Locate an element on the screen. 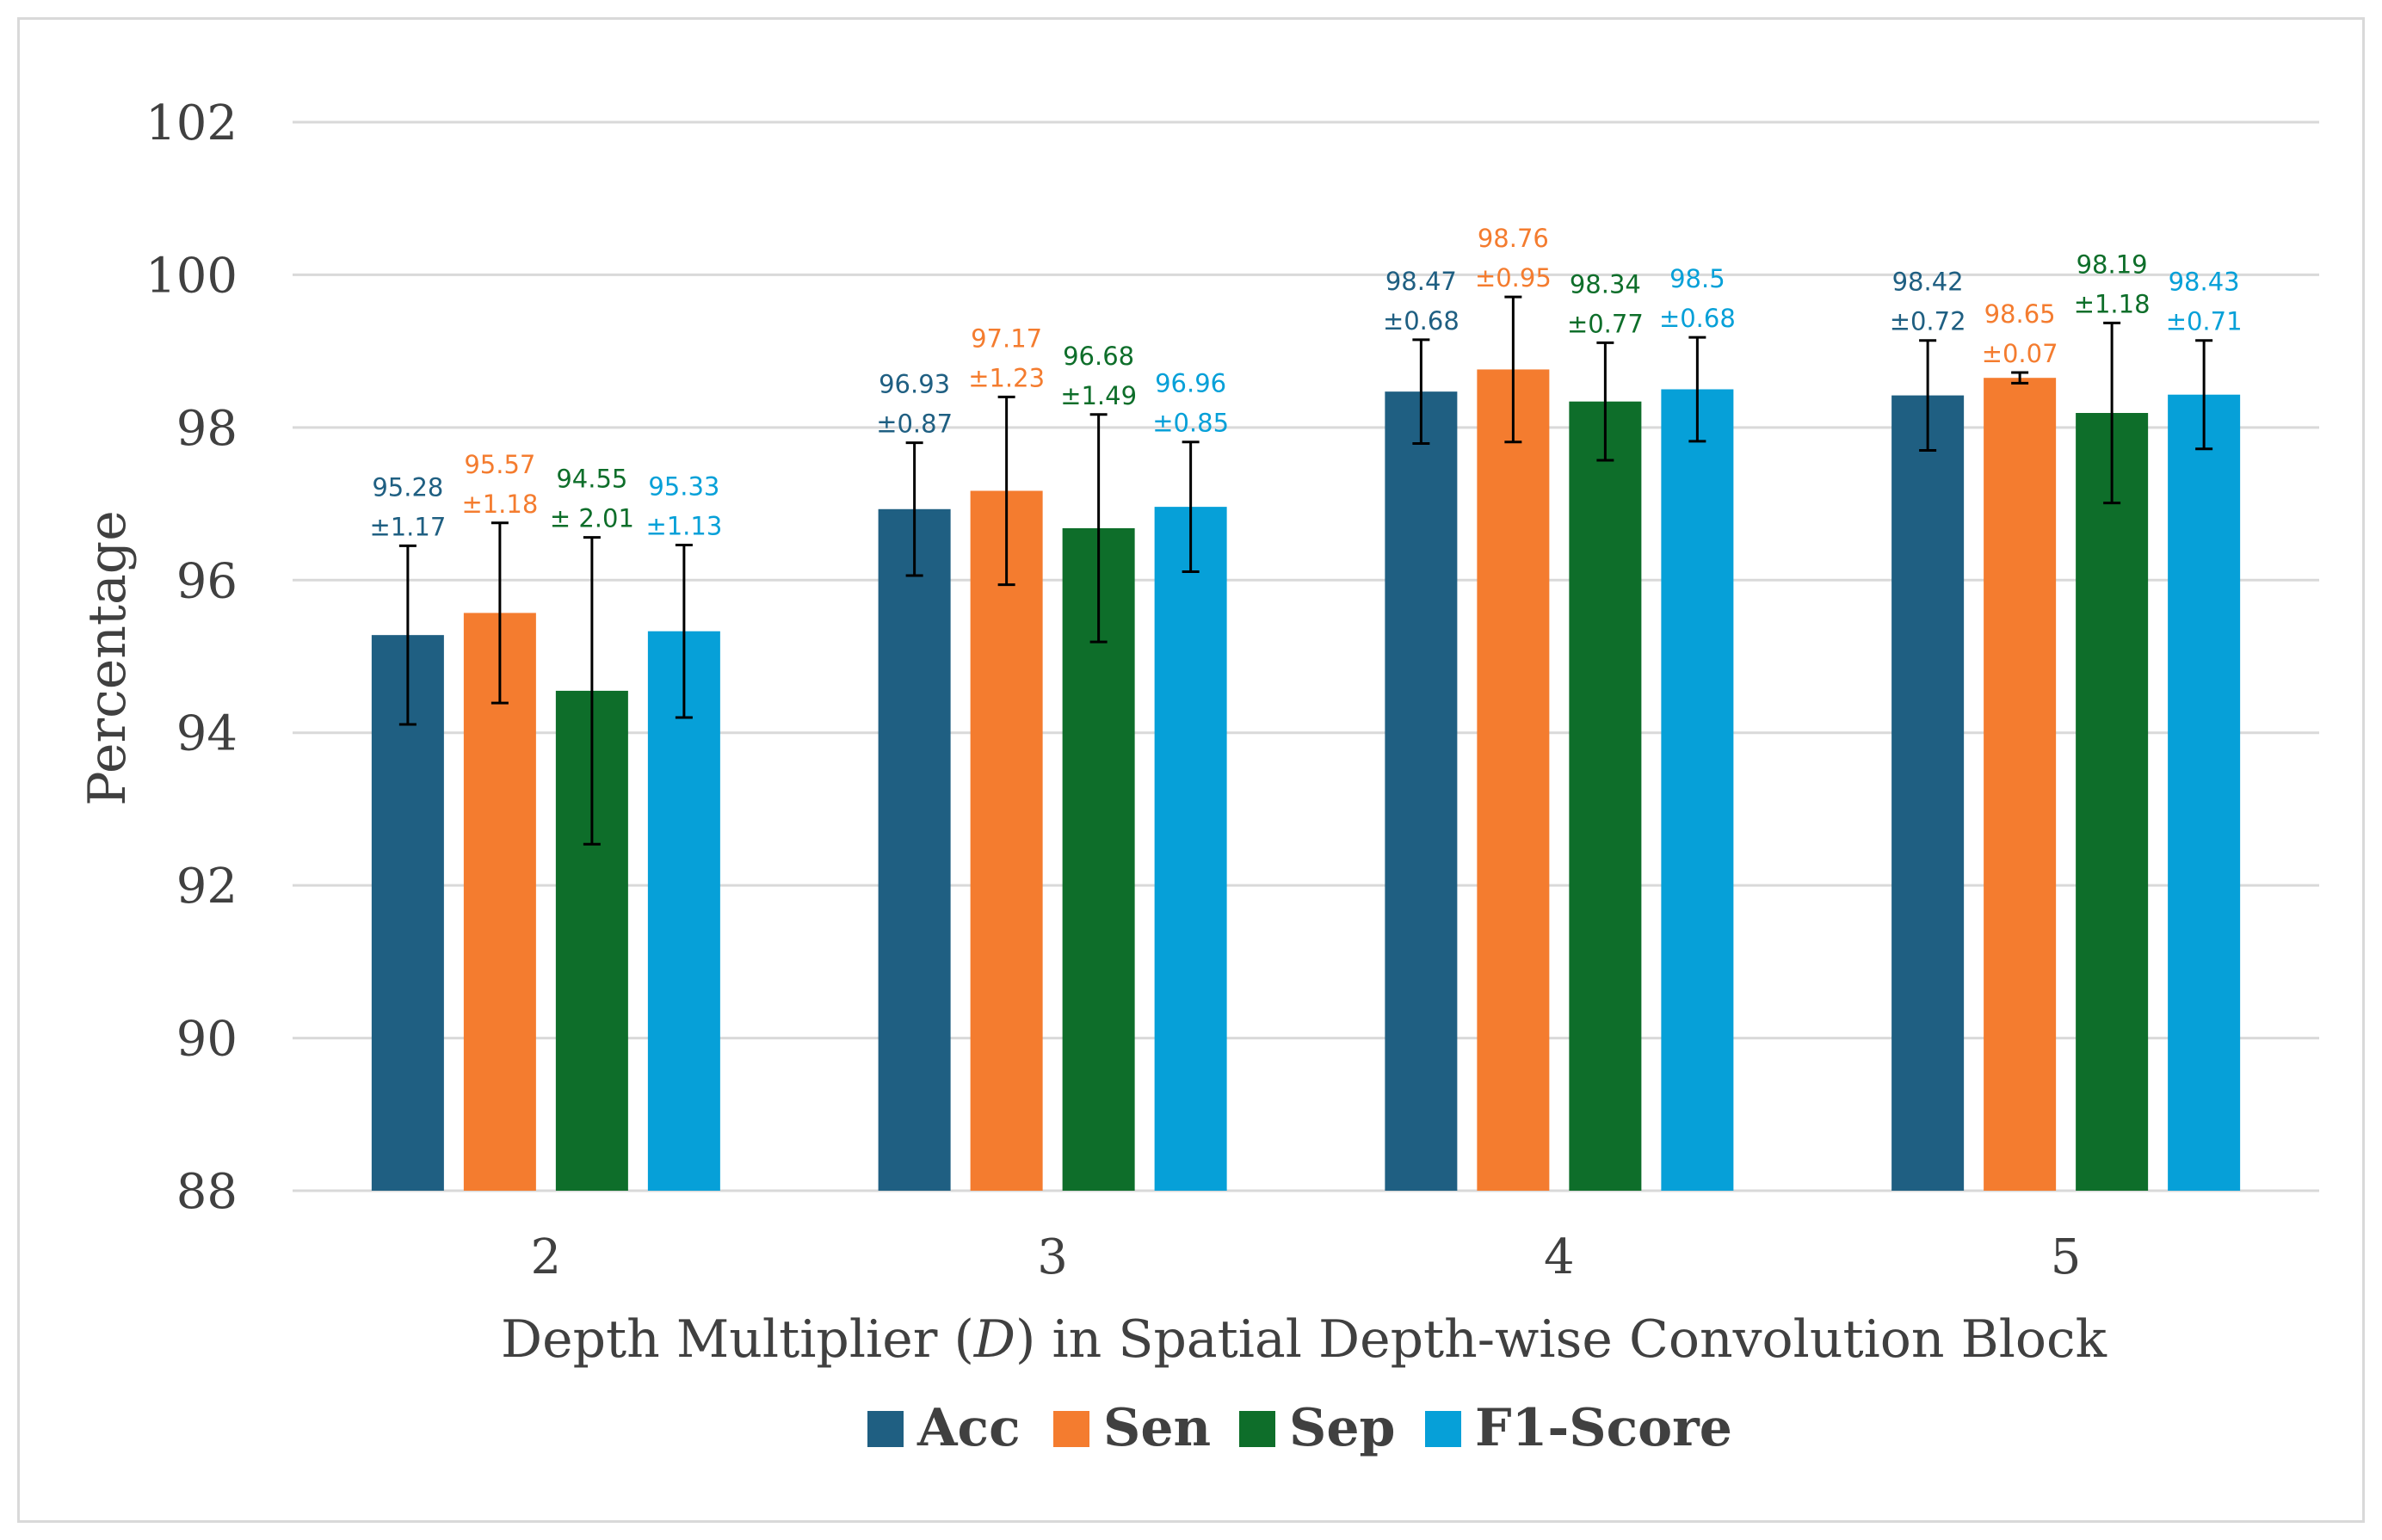 This screenshot has height=1540, width=2382. y-tick-label-92: 92 is located at coordinates (207, 887).